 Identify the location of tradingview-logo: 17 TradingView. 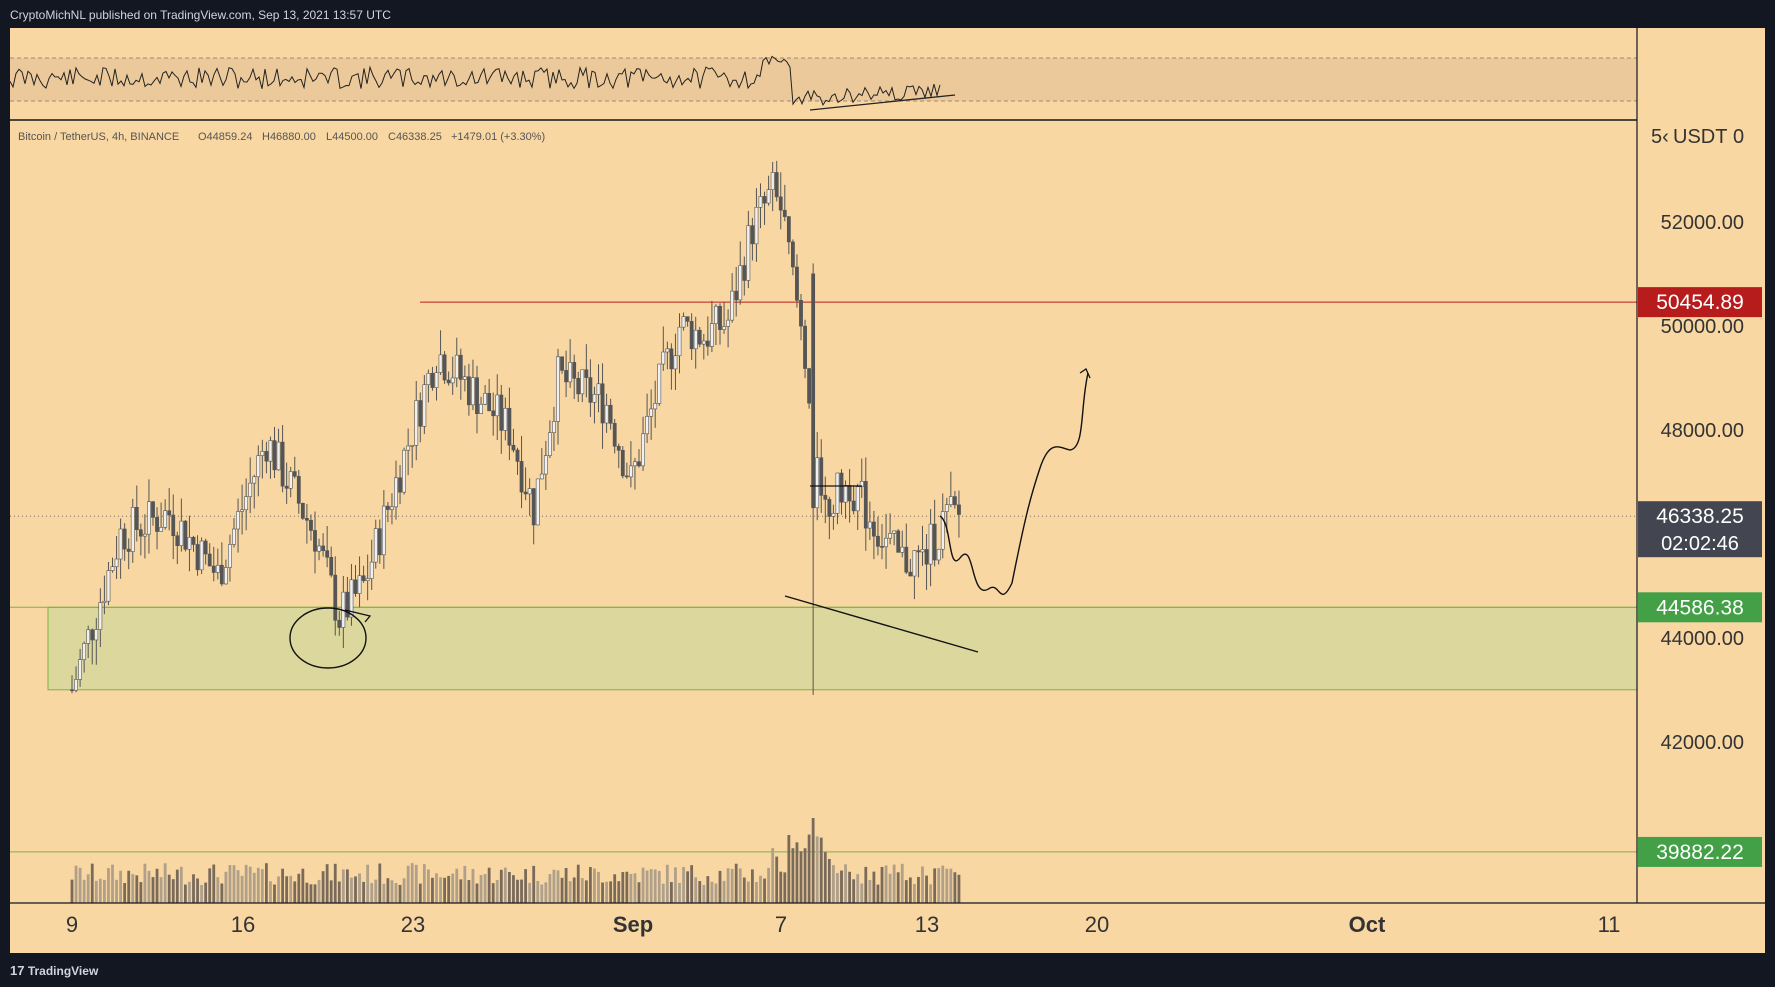
(54, 970).